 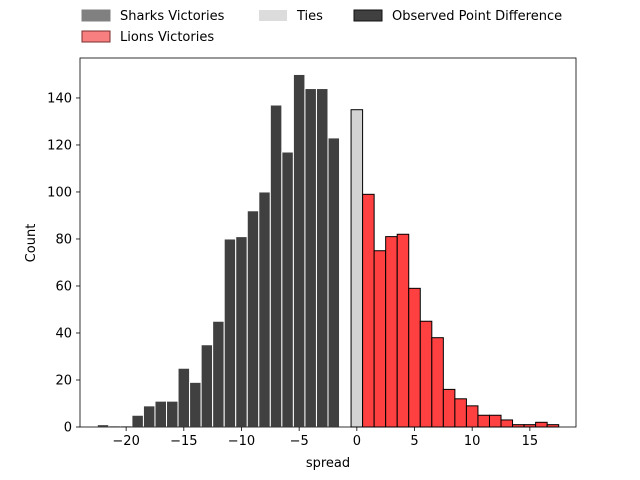 What do you see at coordinates (530, 441) in the screenshot?
I see `x-tick-label: 15` at bounding box center [530, 441].